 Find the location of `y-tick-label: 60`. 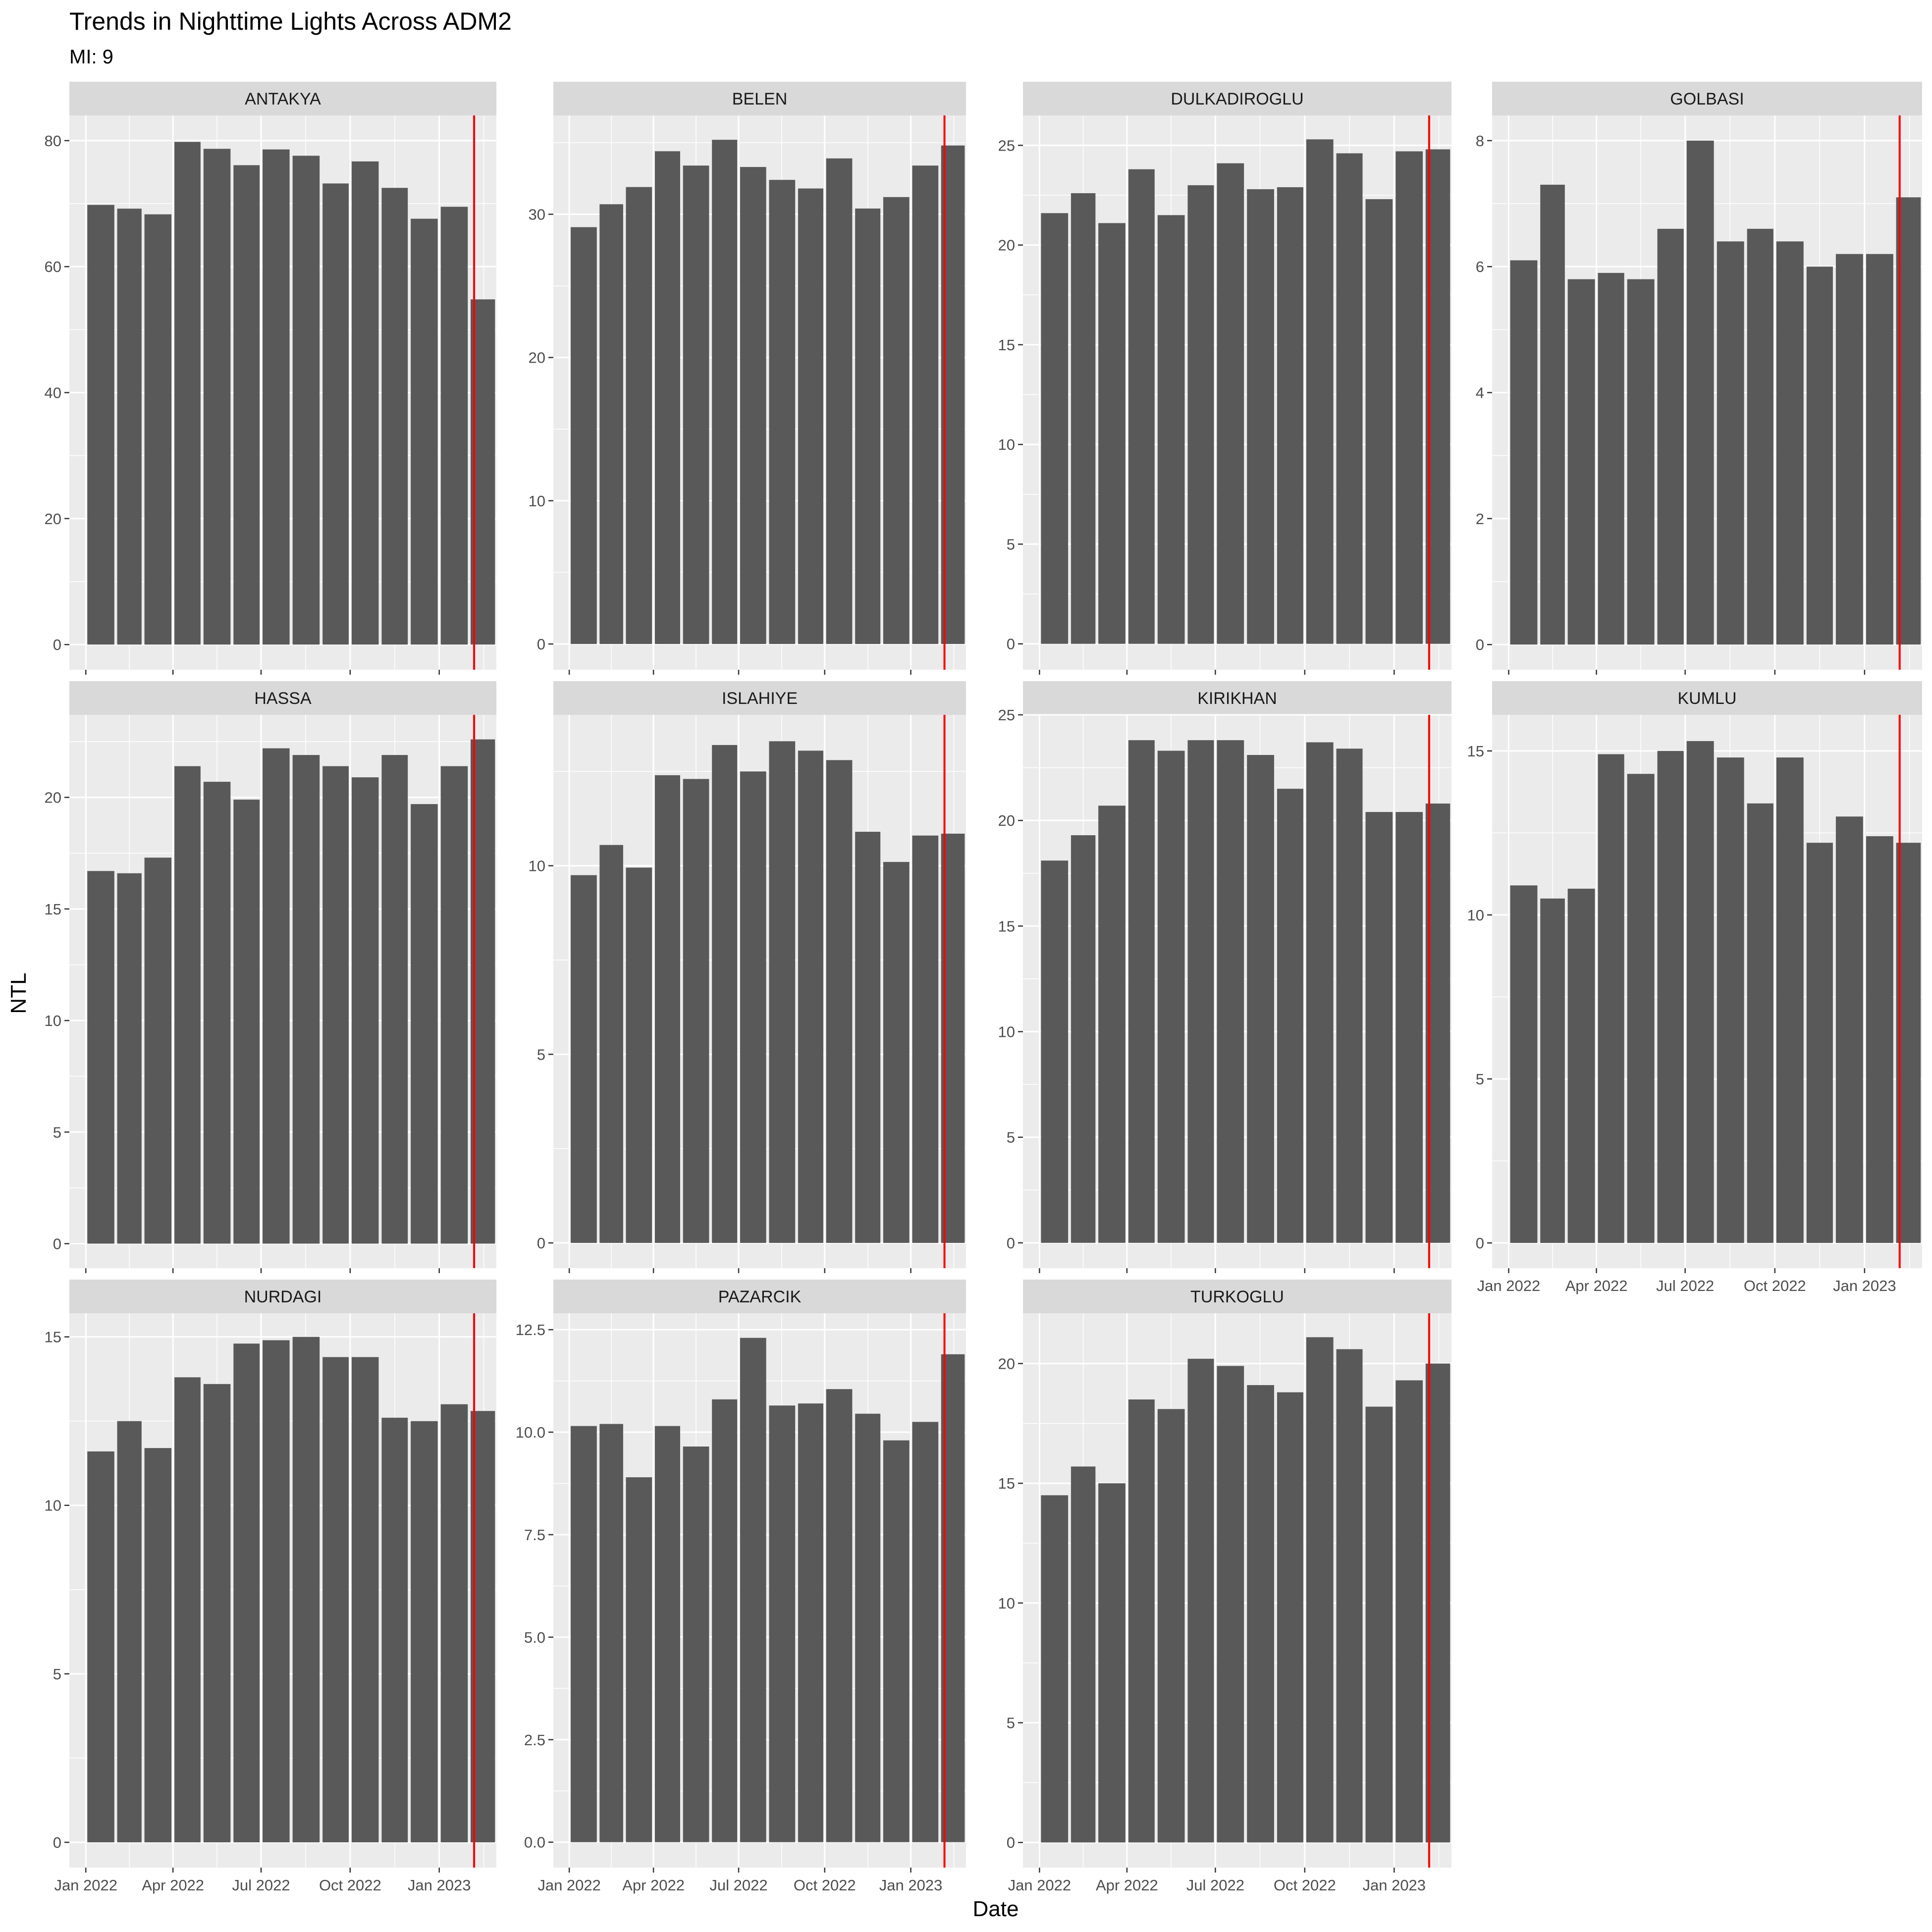

y-tick-label: 60 is located at coordinates (53, 266).